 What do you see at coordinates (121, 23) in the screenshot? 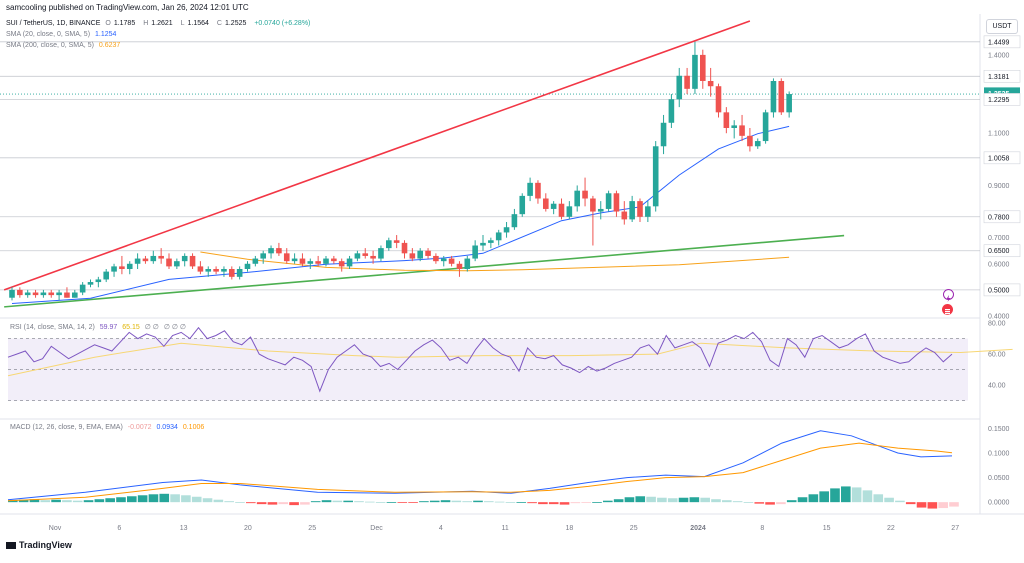
I see `ohlc-open: O 1.1785` at bounding box center [121, 23].